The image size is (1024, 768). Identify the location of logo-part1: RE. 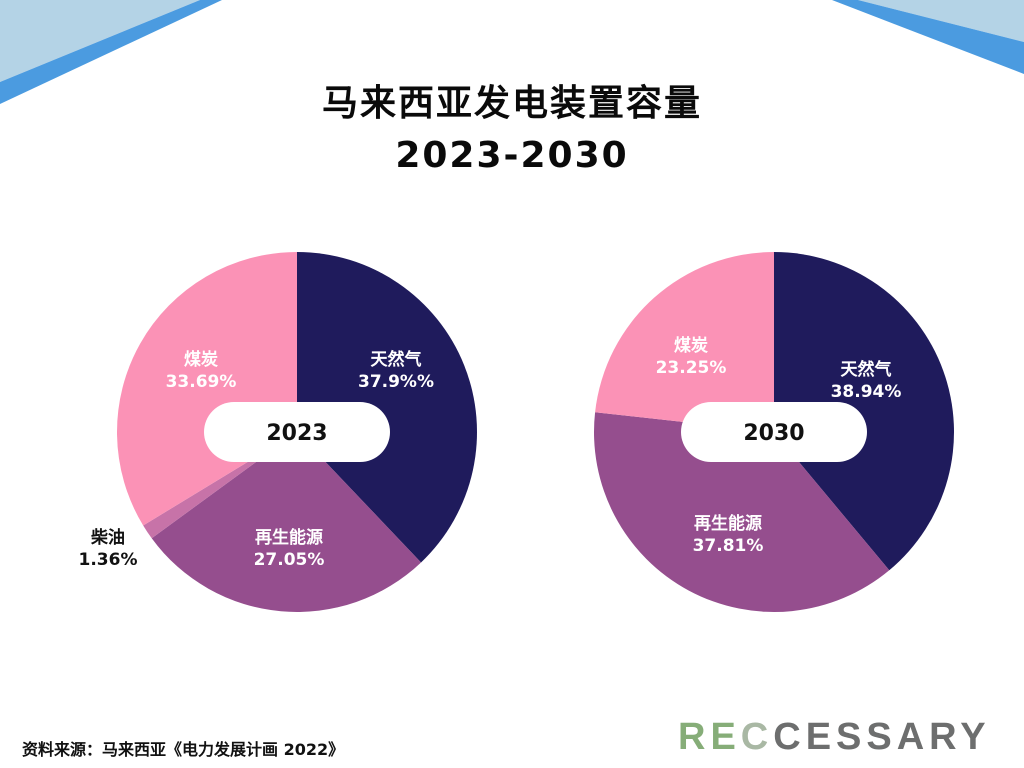
(709, 737).